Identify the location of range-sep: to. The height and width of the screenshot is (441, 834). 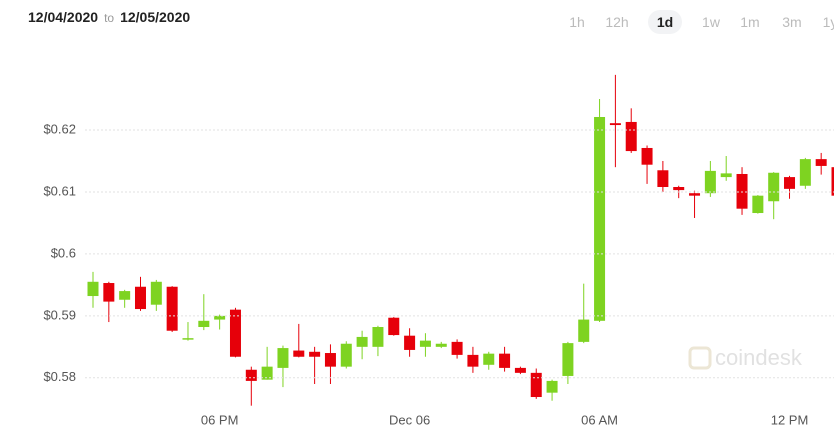
(109, 18).